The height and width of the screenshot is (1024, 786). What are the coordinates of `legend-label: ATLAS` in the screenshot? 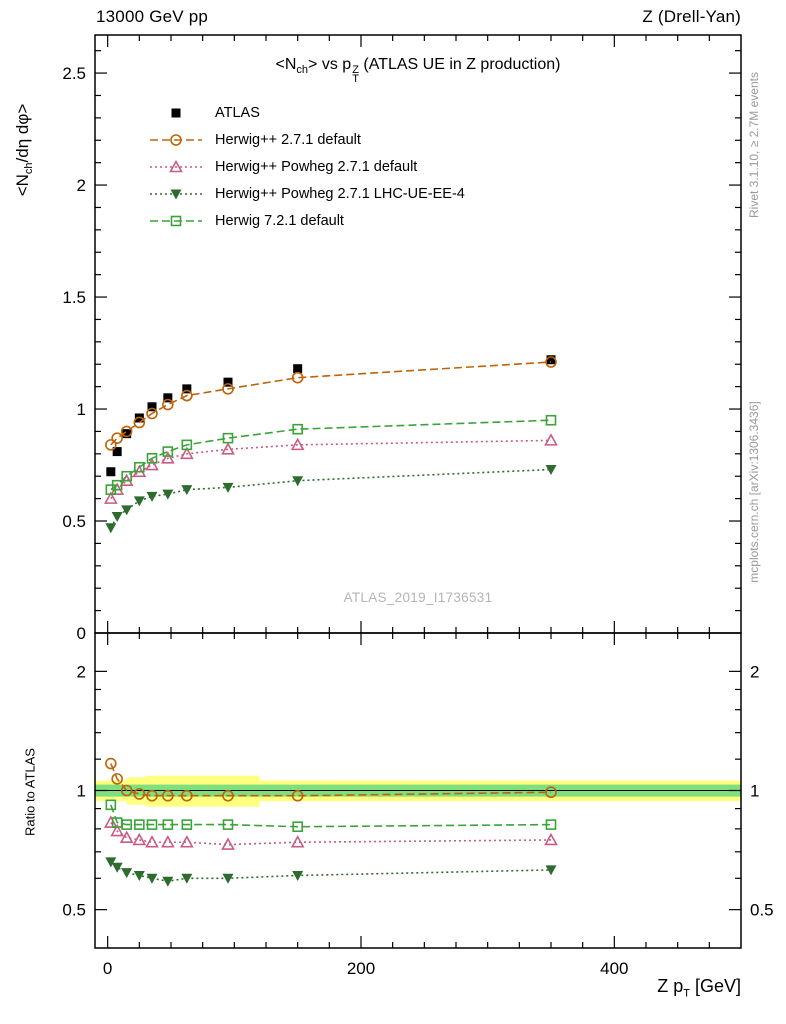 It's located at (237, 113).